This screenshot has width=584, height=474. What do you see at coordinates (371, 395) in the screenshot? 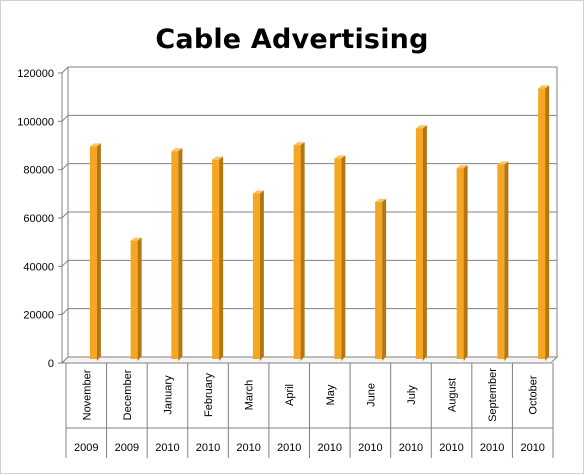
I see `x-tick-label-month: June` at bounding box center [371, 395].